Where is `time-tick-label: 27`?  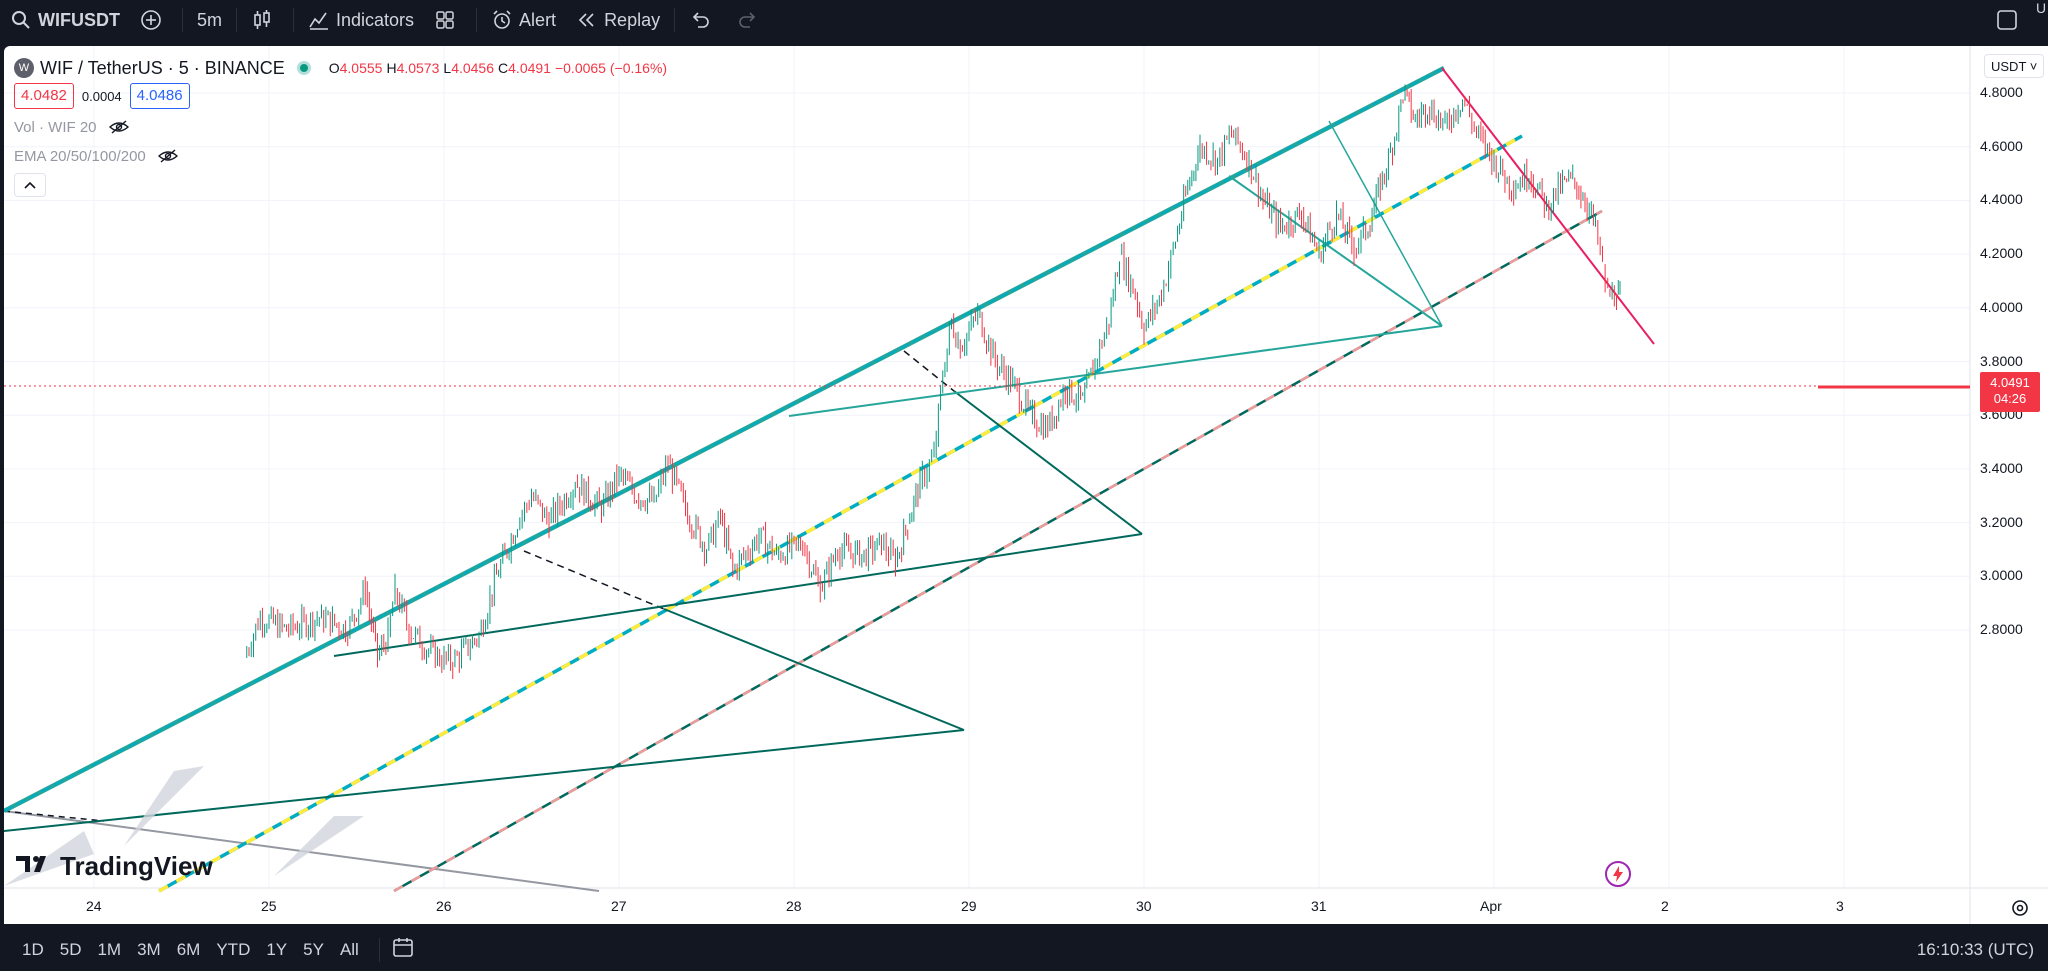 time-tick-label: 27 is located at coordinates (619, 906).